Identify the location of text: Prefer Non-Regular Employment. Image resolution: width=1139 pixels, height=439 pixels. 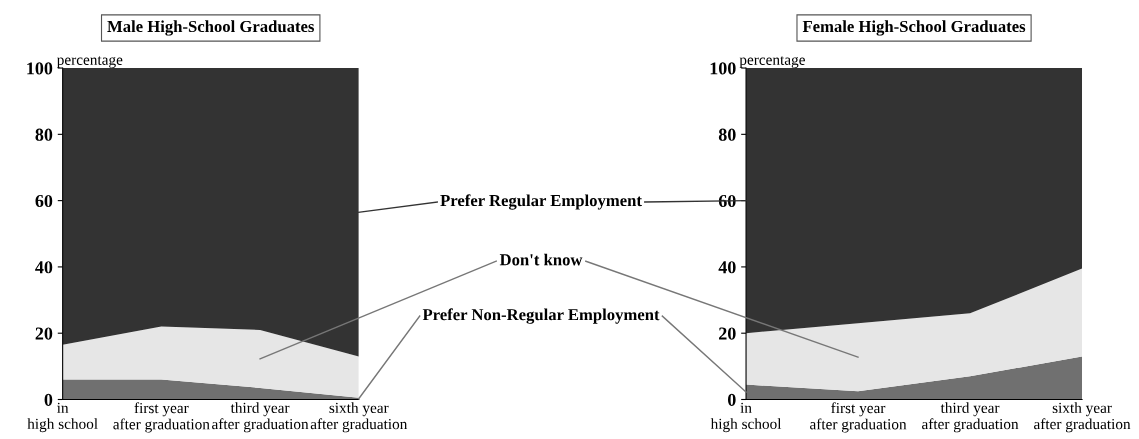
(541, 316).